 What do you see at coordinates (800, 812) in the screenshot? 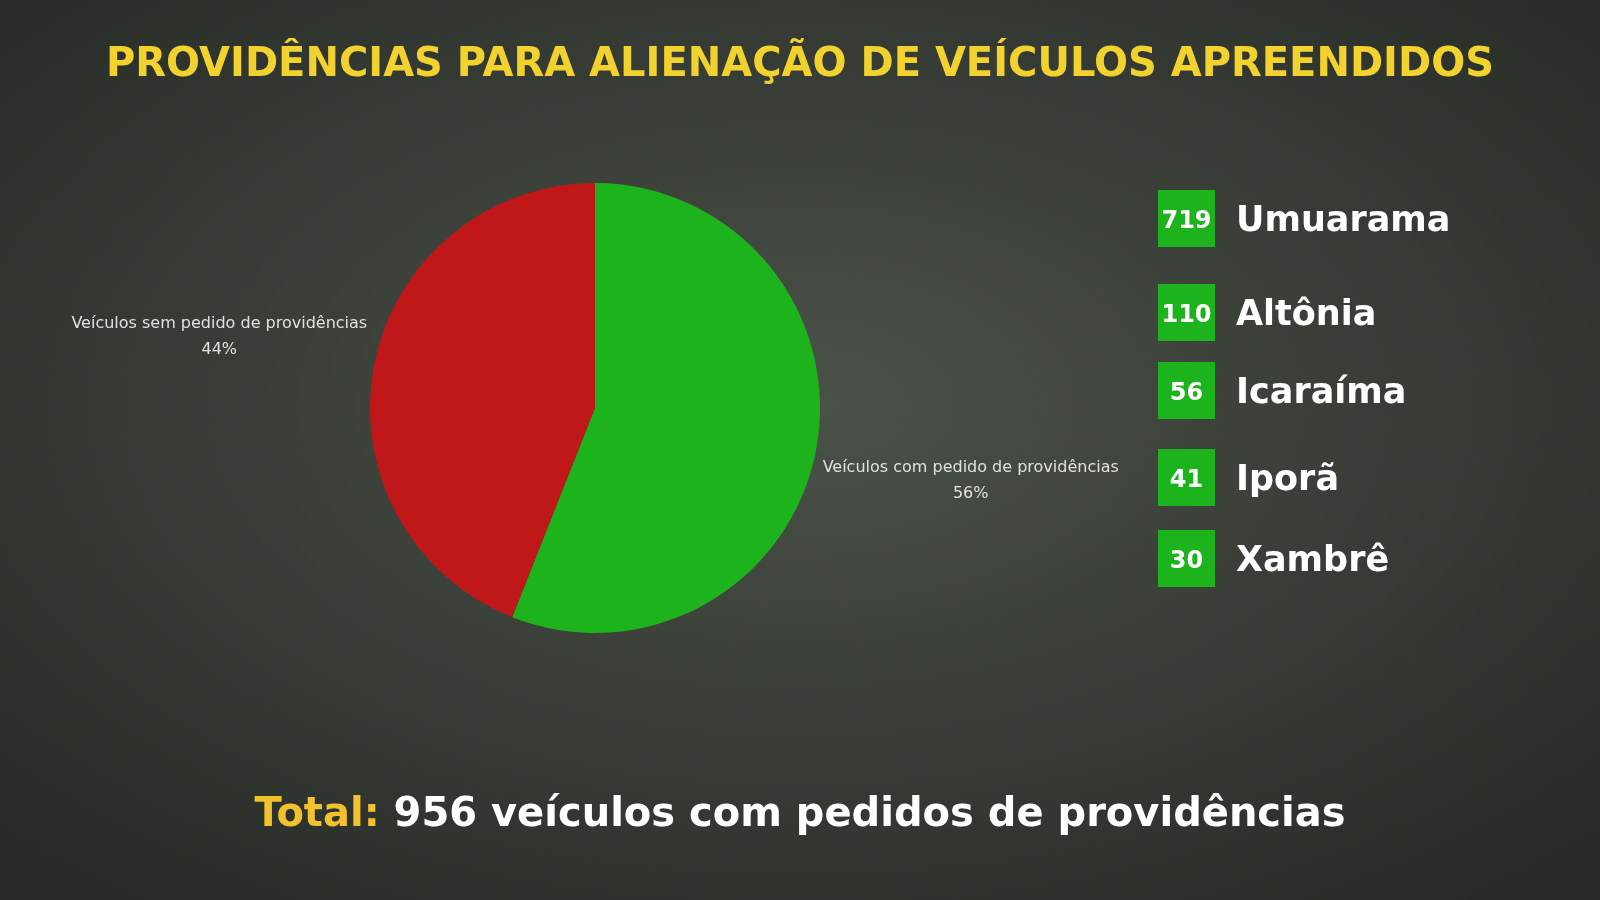
I see `text: Total: 956 veículos com pedidos de providências` at bounding box center [800, 812].